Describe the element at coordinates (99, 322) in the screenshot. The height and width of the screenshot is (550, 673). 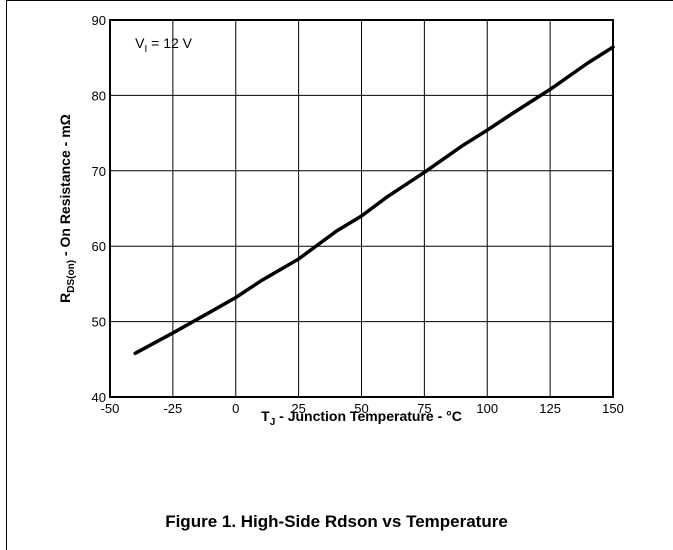
I see `y-tick-label: 50` at that location.